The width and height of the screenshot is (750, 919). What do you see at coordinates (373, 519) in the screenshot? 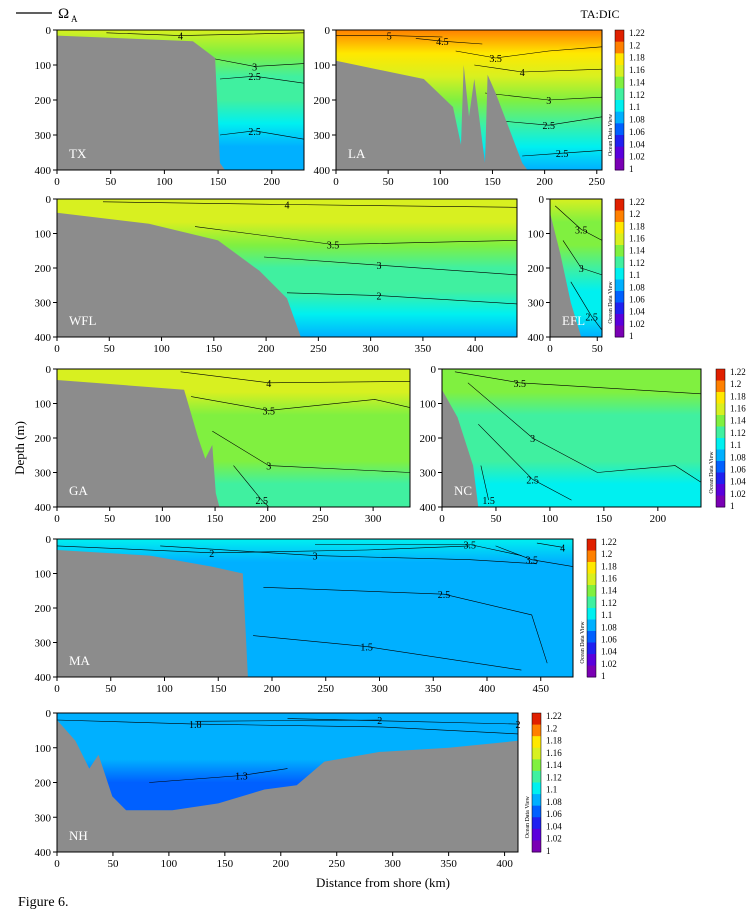
I see `x-tick-label: 300` at bounding box center [373, 519].